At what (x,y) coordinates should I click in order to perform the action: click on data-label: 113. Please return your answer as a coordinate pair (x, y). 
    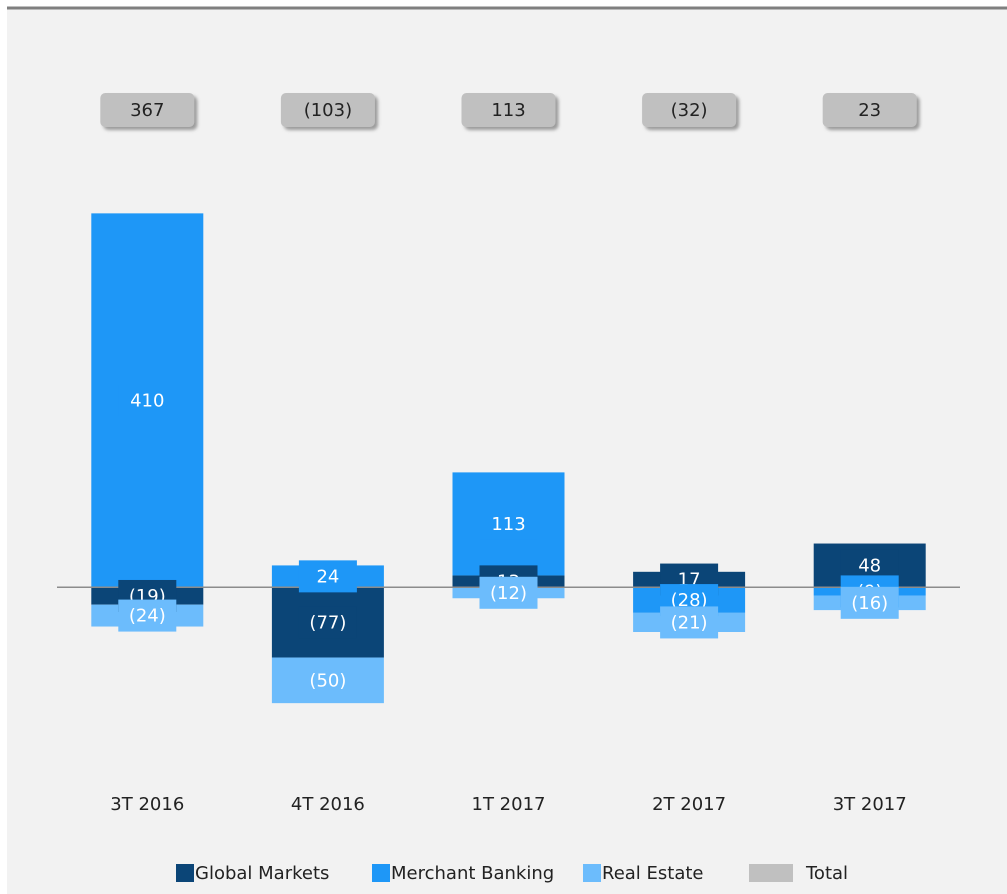
    Looking at the image, I should click on (508, 524).